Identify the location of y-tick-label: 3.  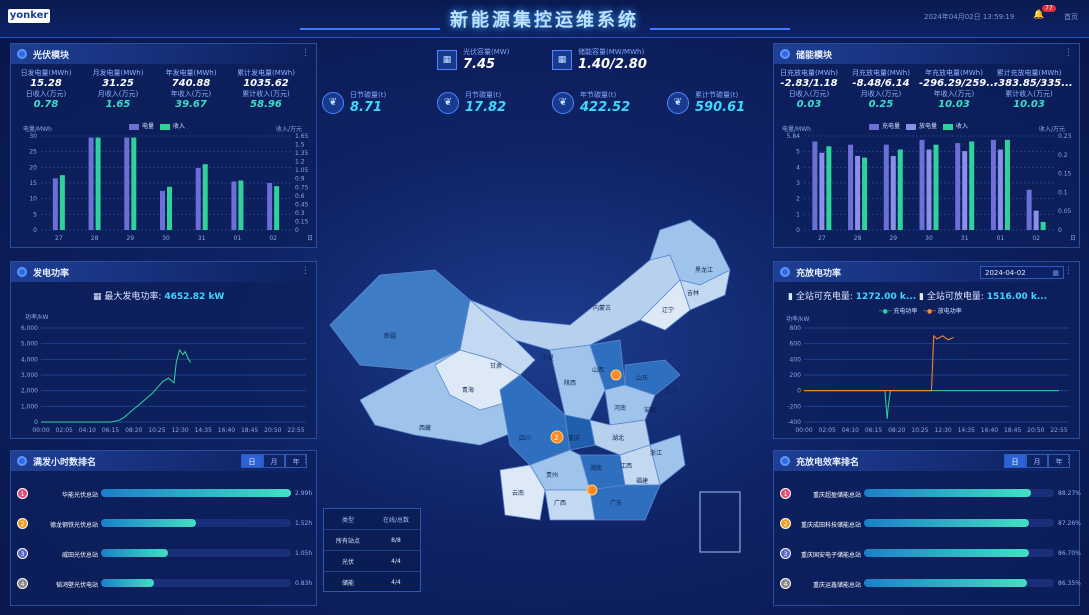
(798, 183).